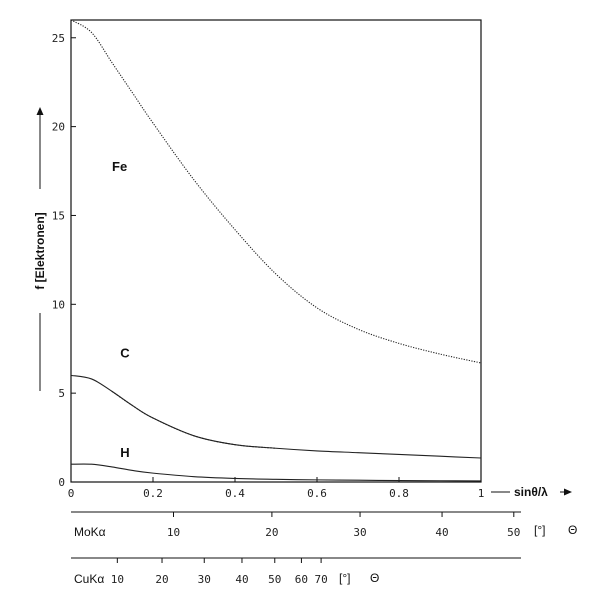 The image size is (597, 597). Describe the element at coordinates (317, 493) in the screenshot. I see `x-tick-label: 0.6` at that location.